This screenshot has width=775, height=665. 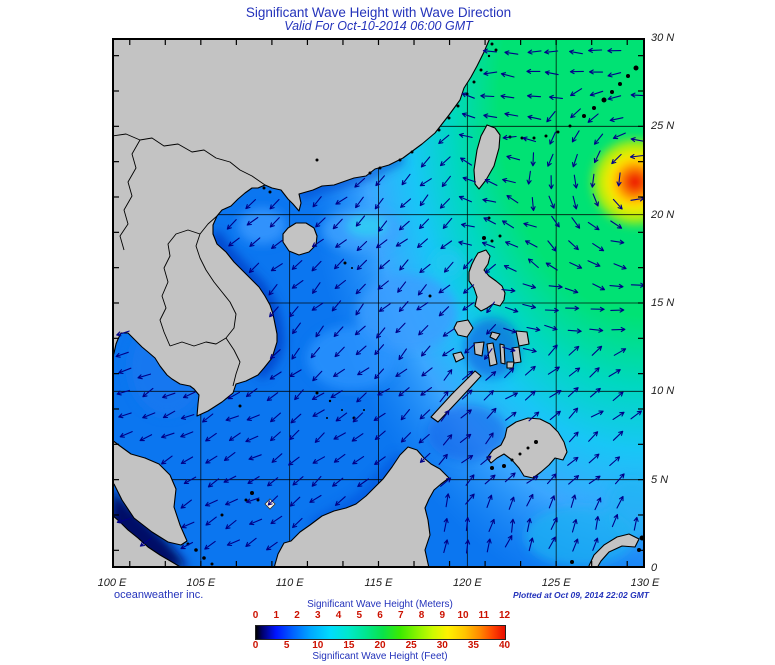 I want to click on colorbar-meter-tick-8: 8, so click(x=421, y=615).